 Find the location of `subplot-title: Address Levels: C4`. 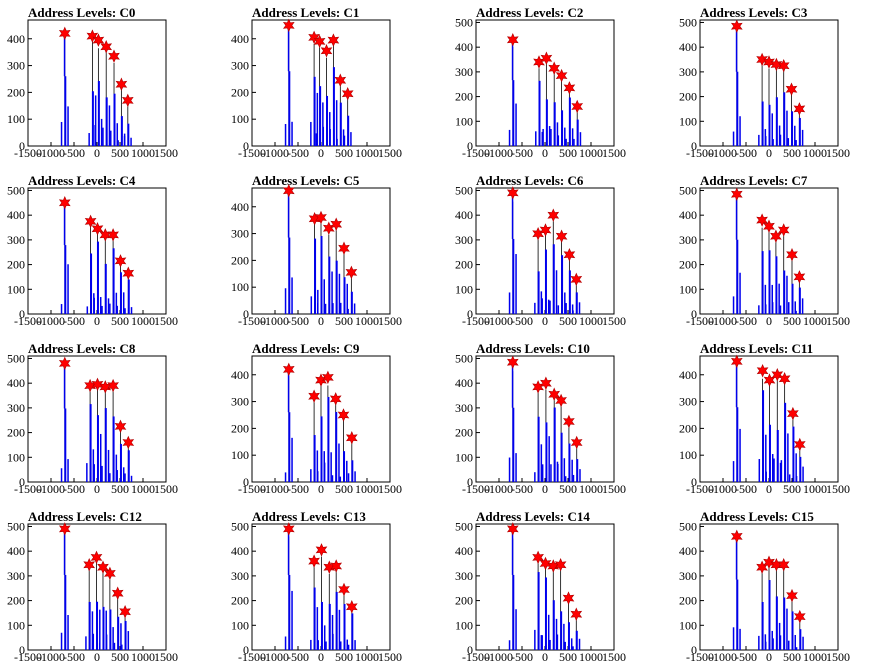

subplot-title: Address Levels: C4 is located at coordinates (82, 180).